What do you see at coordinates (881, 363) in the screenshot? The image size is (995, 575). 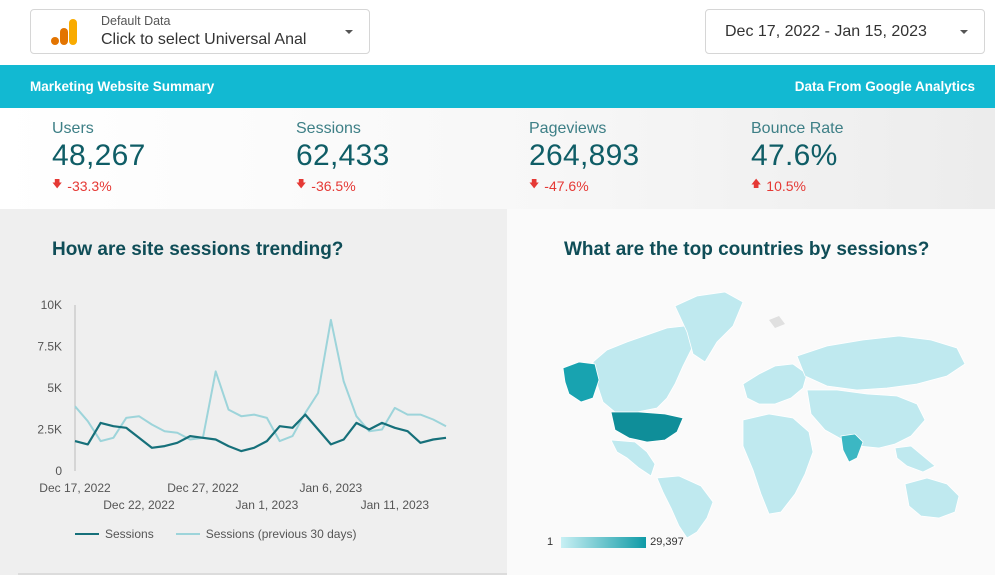 I see `map-region-russia` at bounding box center [881, 363].